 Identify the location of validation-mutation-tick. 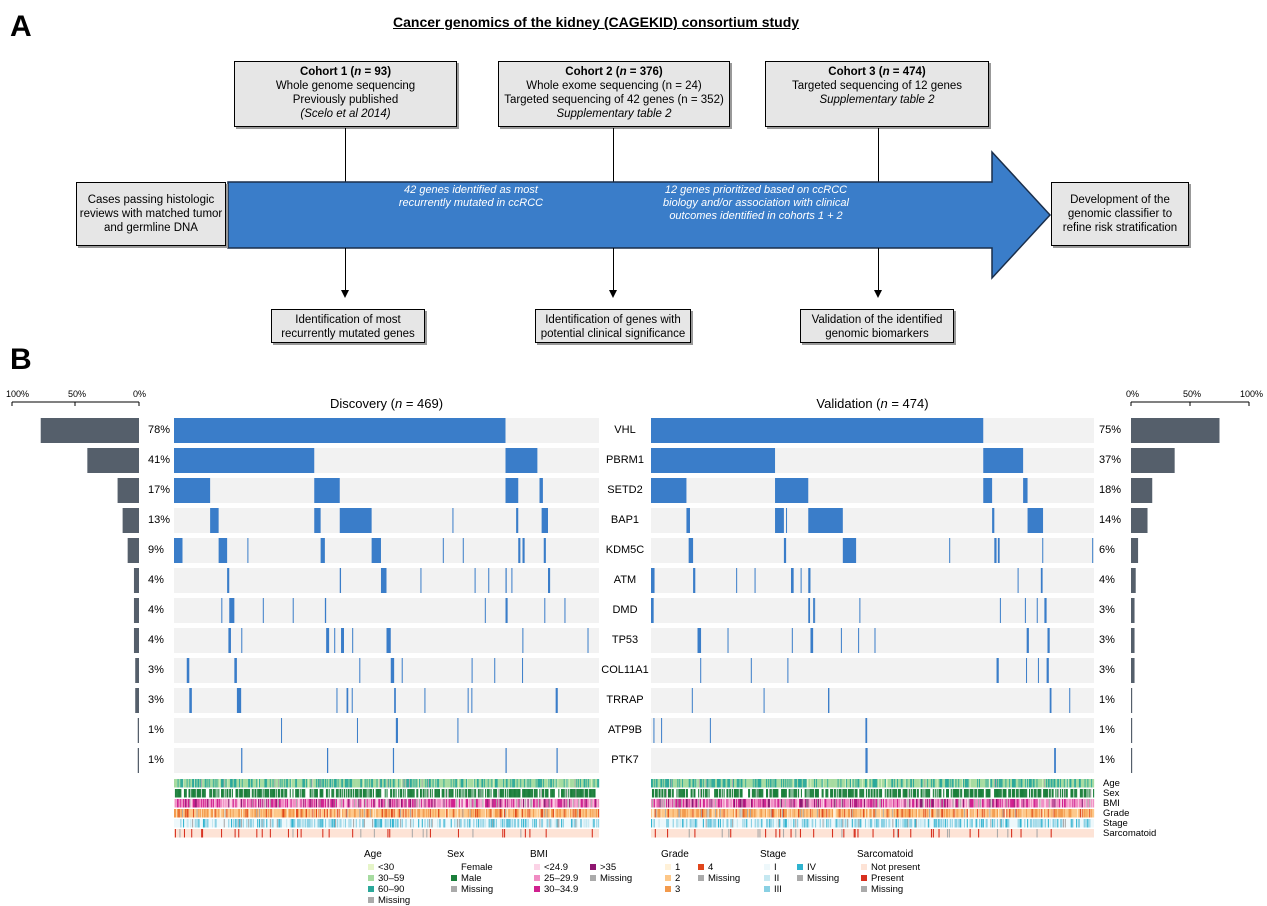
(860, 610).